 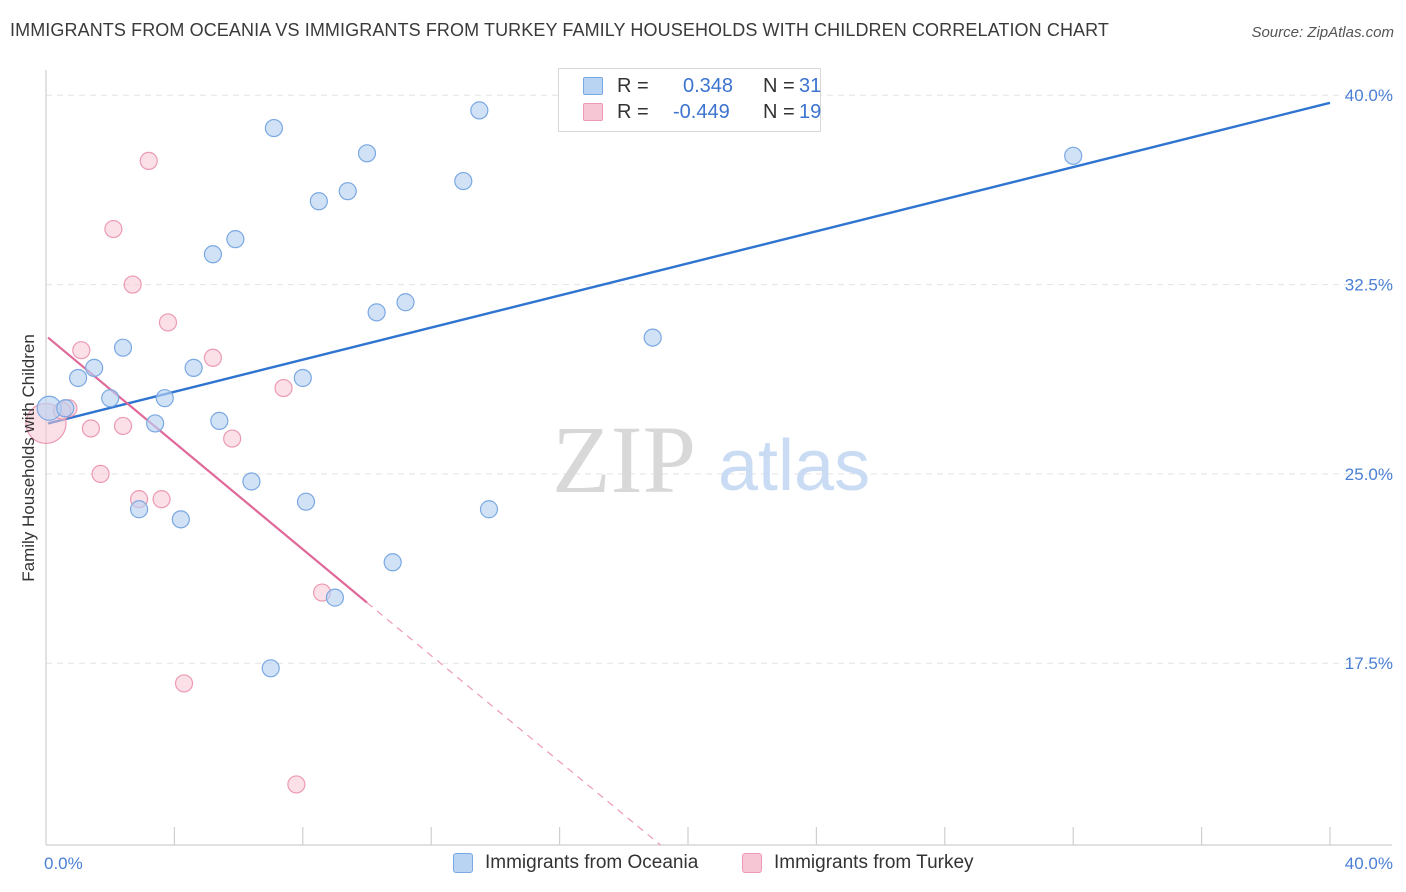 I want to click on legend-swatch-turkey, so click(x=593, y=112).